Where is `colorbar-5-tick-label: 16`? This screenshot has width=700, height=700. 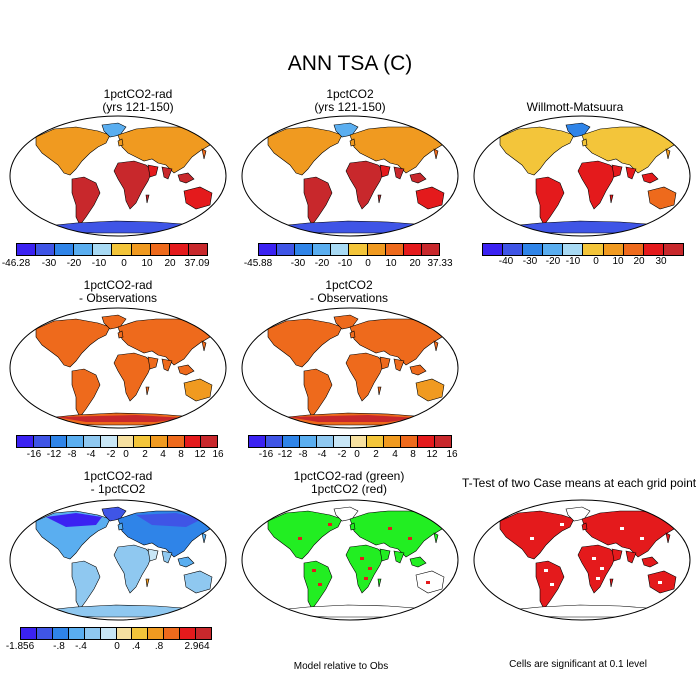 colorbar-5-tick-label: 16 is located at coordinates (452, 454).